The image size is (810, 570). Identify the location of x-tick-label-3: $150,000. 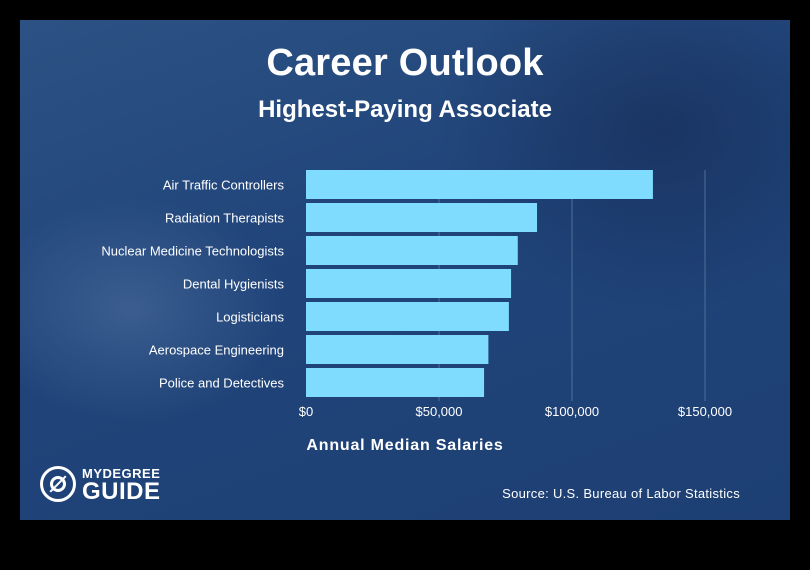
(705, 411).